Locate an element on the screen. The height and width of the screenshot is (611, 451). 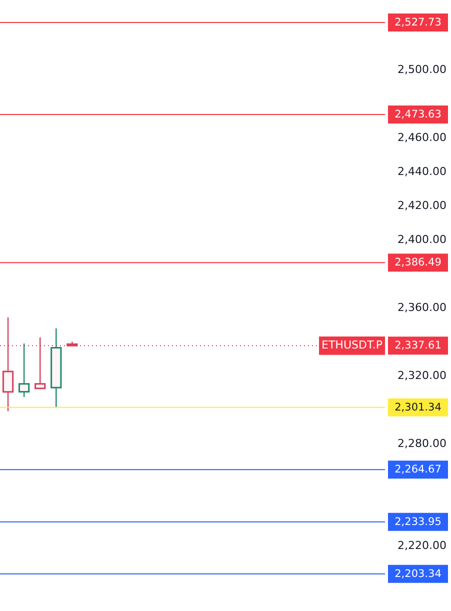
y-tick-label: 2,420.00 is located at coordinates (422, 205).